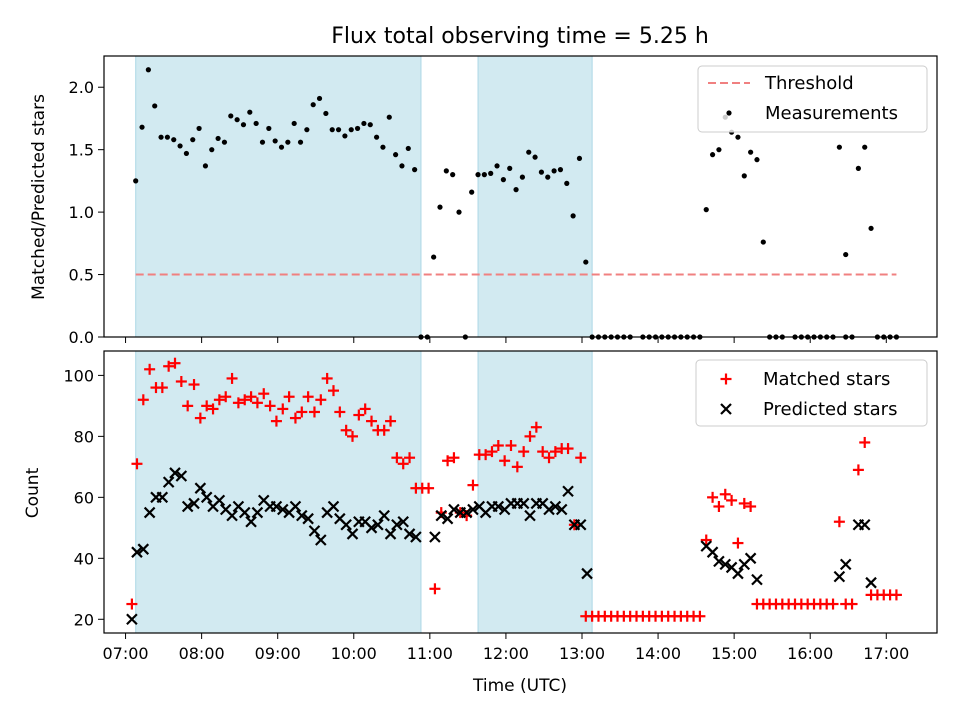 The image size is (960, 720). What do you see at coordinates (39, 197) in the screenshot?
I see `top-y-axis-label: Matched/Predicted stars` at bounding box center [39, 197].